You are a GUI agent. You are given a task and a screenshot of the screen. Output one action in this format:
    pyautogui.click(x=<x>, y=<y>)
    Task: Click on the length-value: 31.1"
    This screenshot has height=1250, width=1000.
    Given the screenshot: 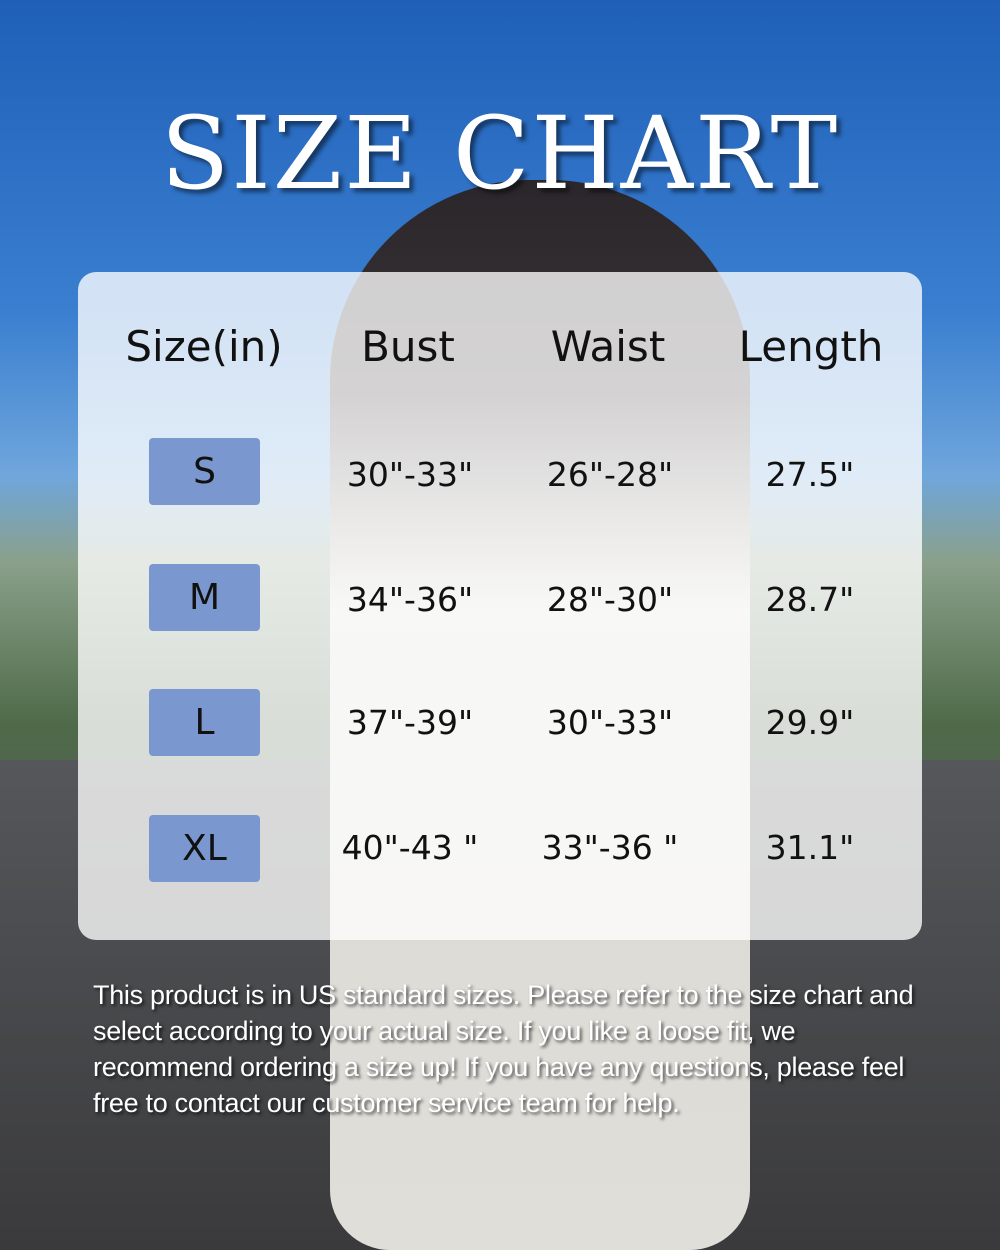 What is the action you would take?
    pyautogui.click(x=810, y=847)
    